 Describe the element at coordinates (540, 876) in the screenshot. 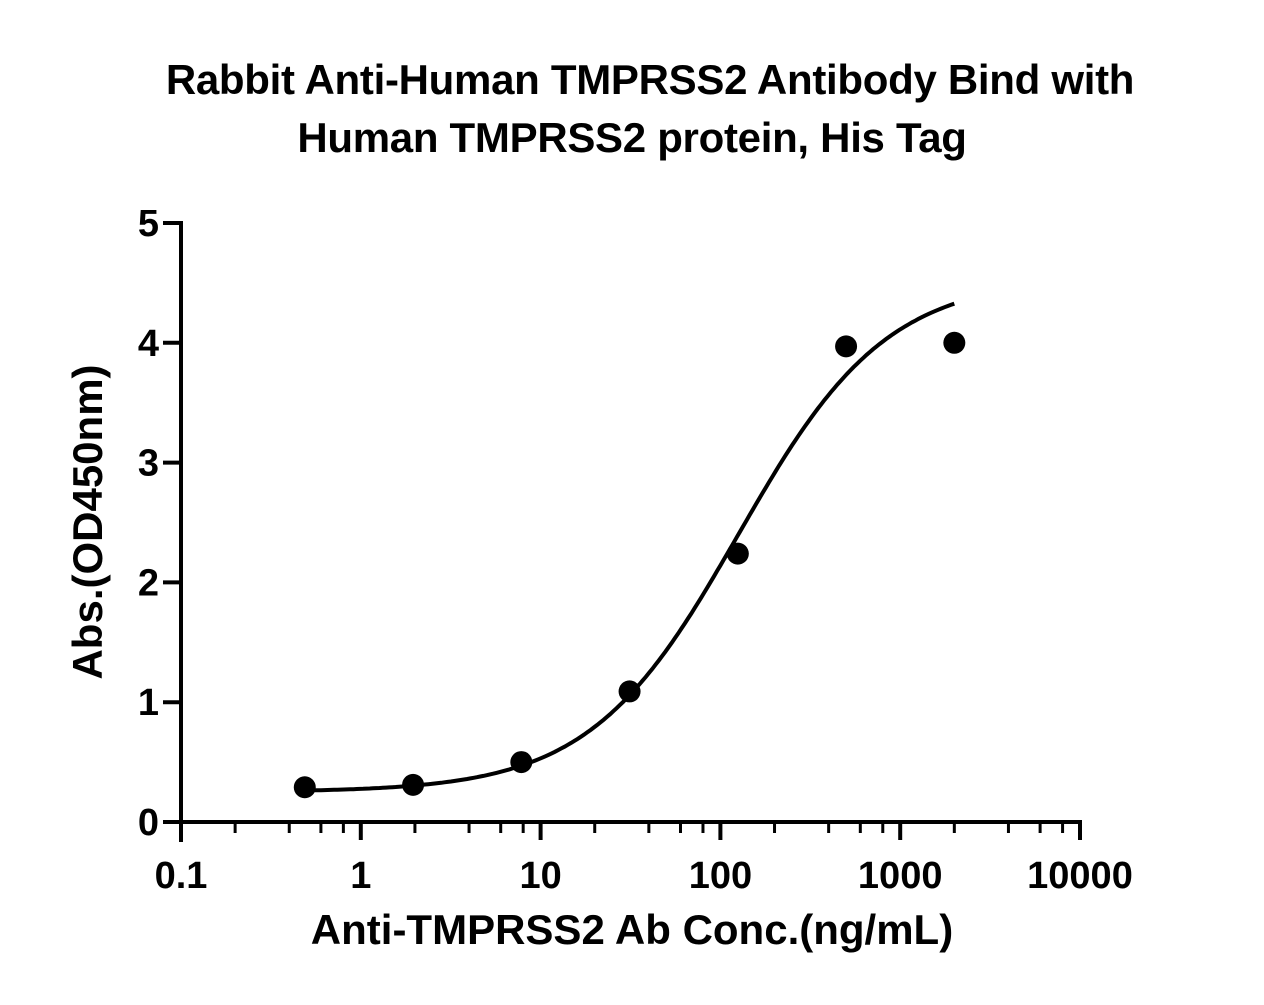

I see `x-tick-label: 10` at that location.